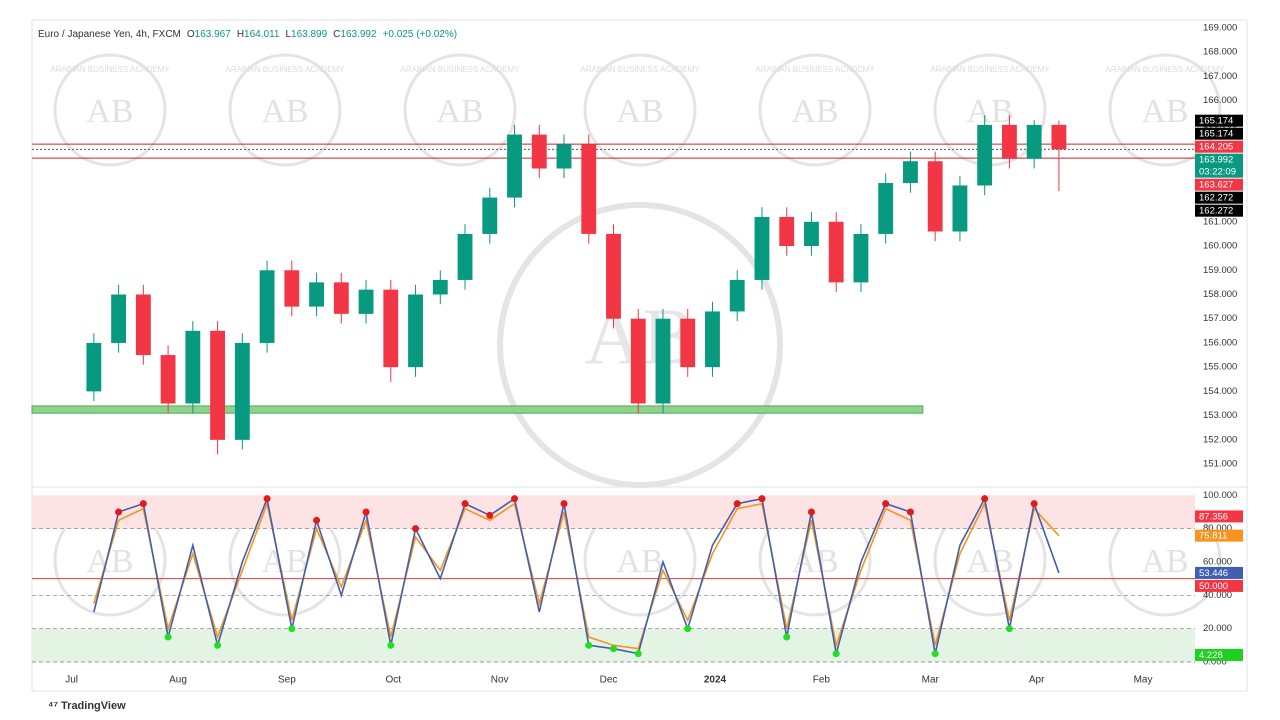 The image size is (1280, 720). What do you see at coordinates (358, 34) in the screenshot?
I see `ohlc-value: 163.992` at bounding box center [358, 34].